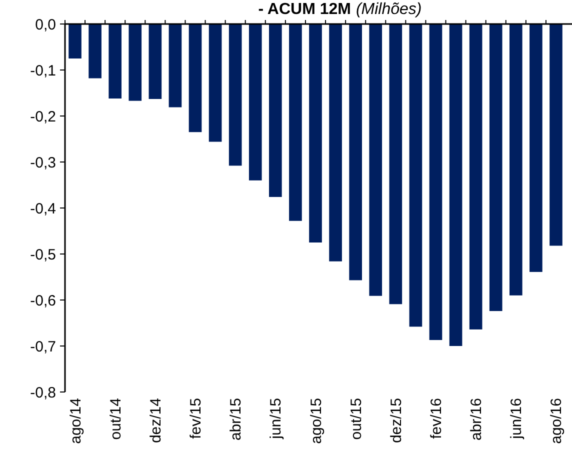  What do you see at coordinates (436, 418) in the screenshot?
I see `x-tick-label: fev/16` at bounding box center [436, 418].